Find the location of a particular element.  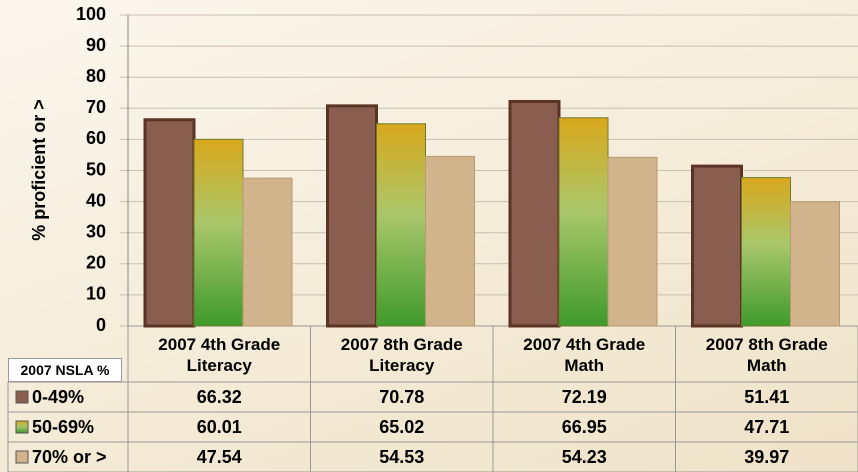

y-tick-label: 70 is located at coordinates (96, 107).